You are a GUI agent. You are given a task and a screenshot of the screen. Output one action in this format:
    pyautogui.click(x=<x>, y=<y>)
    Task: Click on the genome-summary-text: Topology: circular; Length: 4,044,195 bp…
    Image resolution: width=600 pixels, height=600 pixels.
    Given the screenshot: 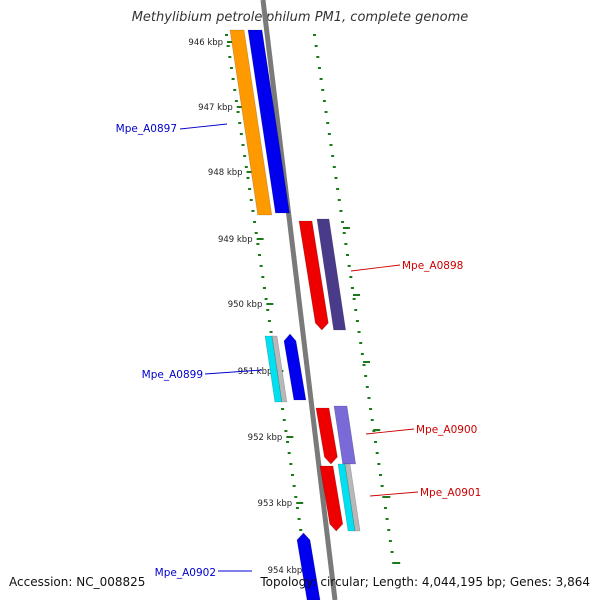 What is the action you would take?
    pyautogui.click(x=425, y=582)
    